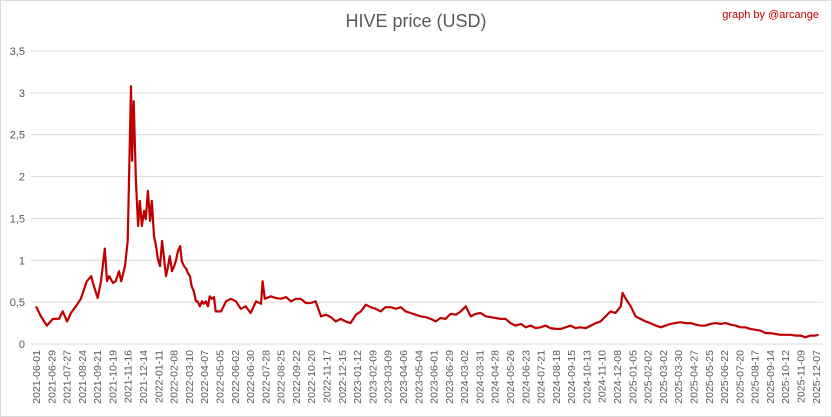 This screenshot has width=832, height=417. Describe the element at coordinates (17, 219) in the screenshot. I see `y-tick-label: 1,5` at that location.